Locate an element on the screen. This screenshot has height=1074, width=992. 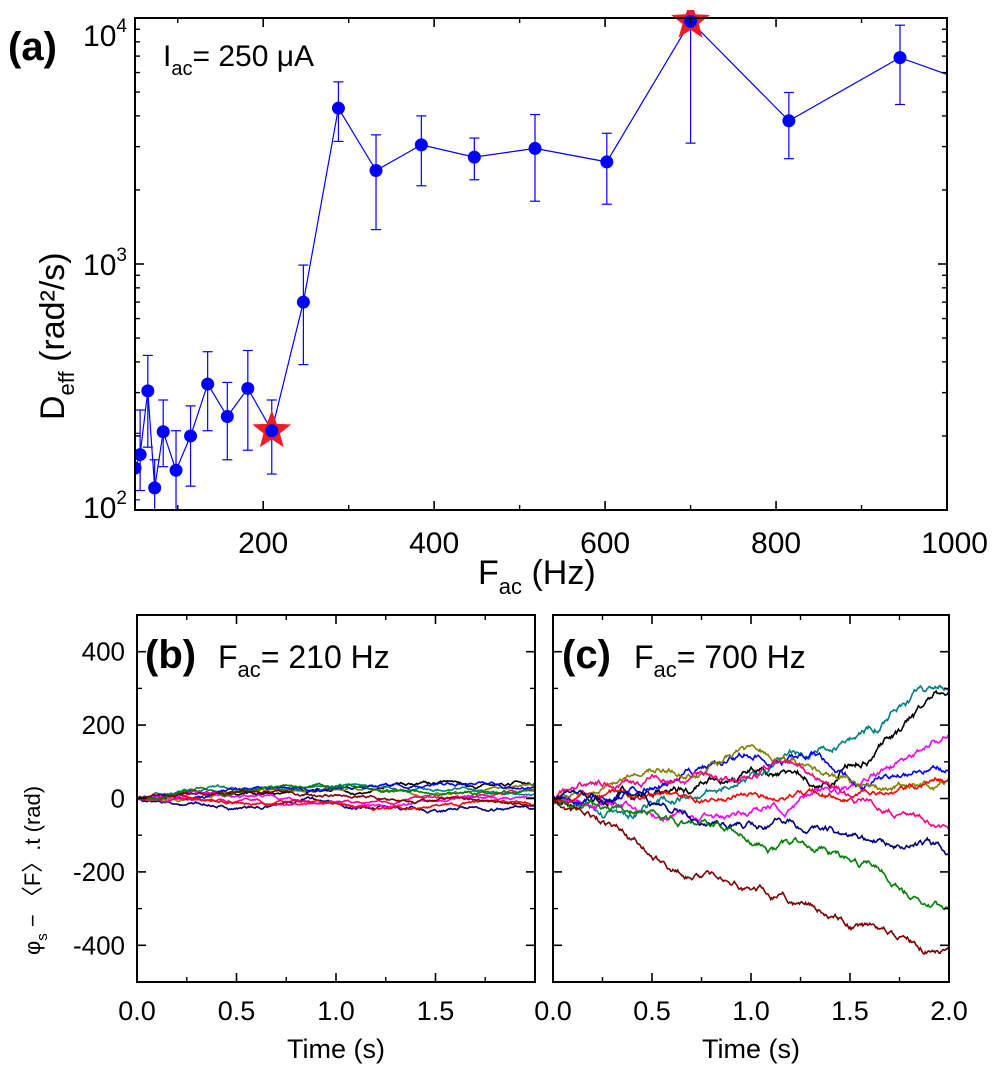
panel-b-trace-teal is located at coordinates (336, 791).